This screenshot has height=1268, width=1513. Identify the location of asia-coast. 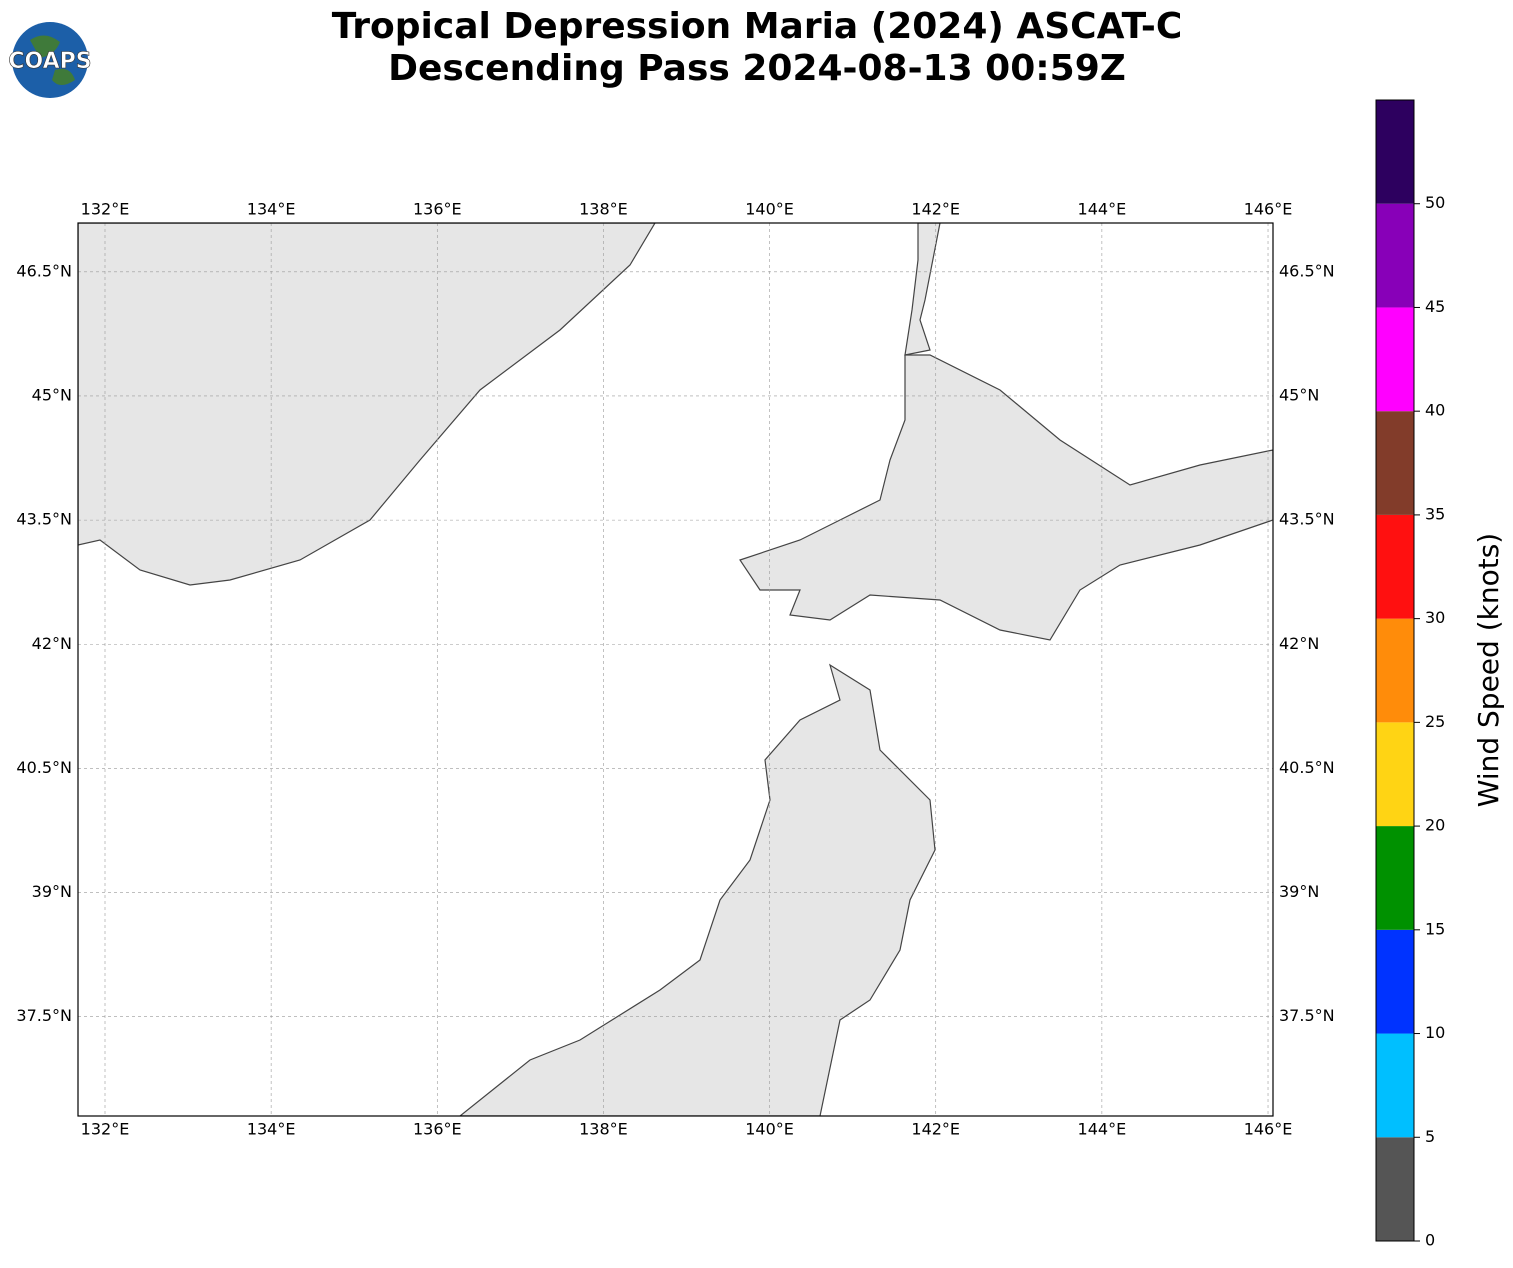
(367, 404).